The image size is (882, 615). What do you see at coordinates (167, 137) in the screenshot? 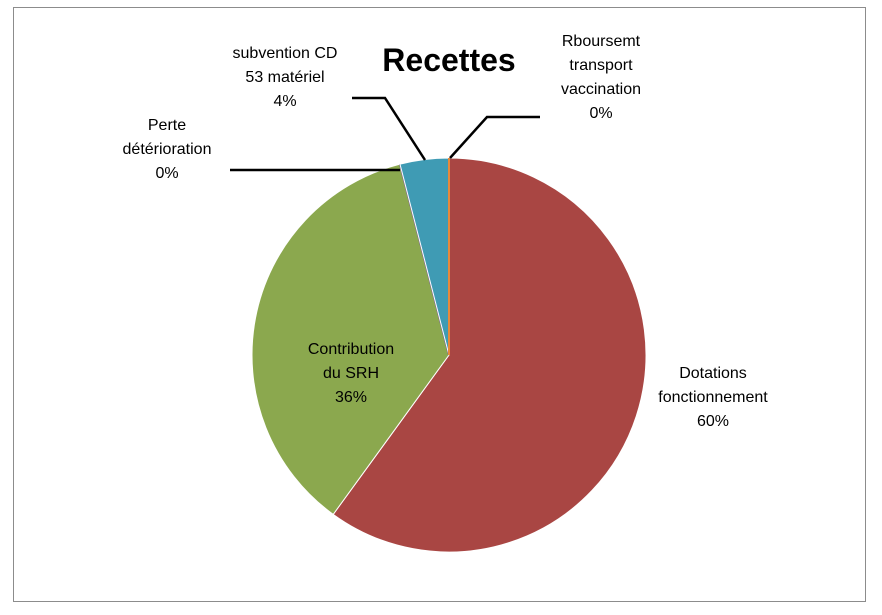
I see `category-label: Perte détérioration` at bounding box center [167, 137].